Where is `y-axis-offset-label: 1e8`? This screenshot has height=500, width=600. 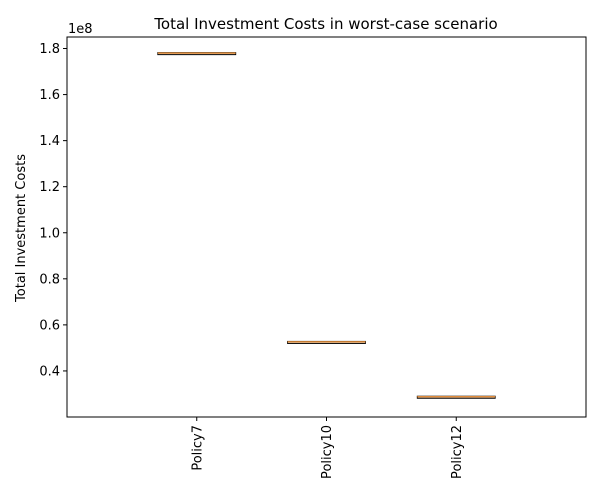 y-axis-offset-label: 1e8 is located at coordinates (80, 29).